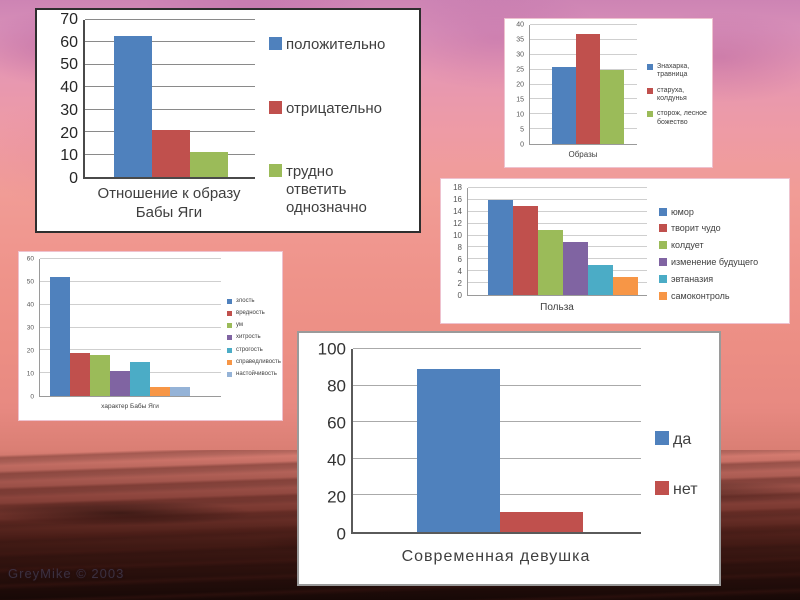 The image size is (800, 600). What do you see at coordinates (457, 211) in the screenshot?
I see `y-axis-tick-label: 14` at bounding box center [457, 211].